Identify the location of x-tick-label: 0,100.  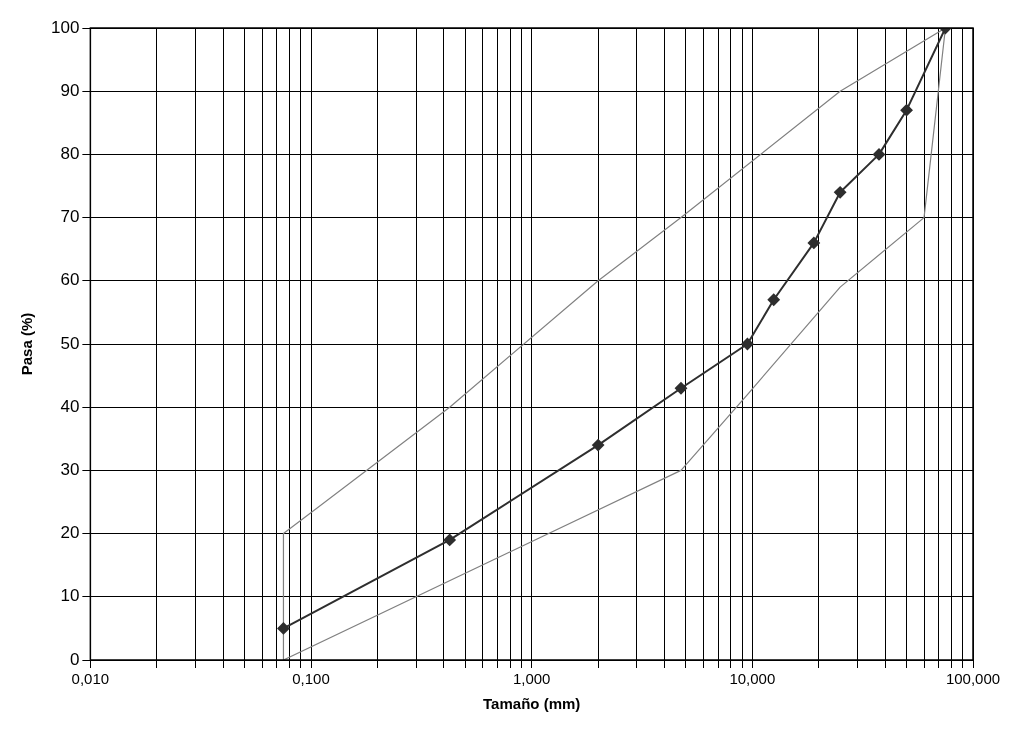
(311, 679).